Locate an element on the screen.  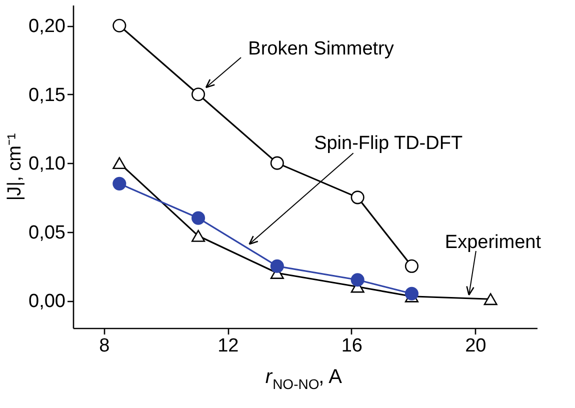
x-tick-label: 12 is located at coordinates (228, 346).